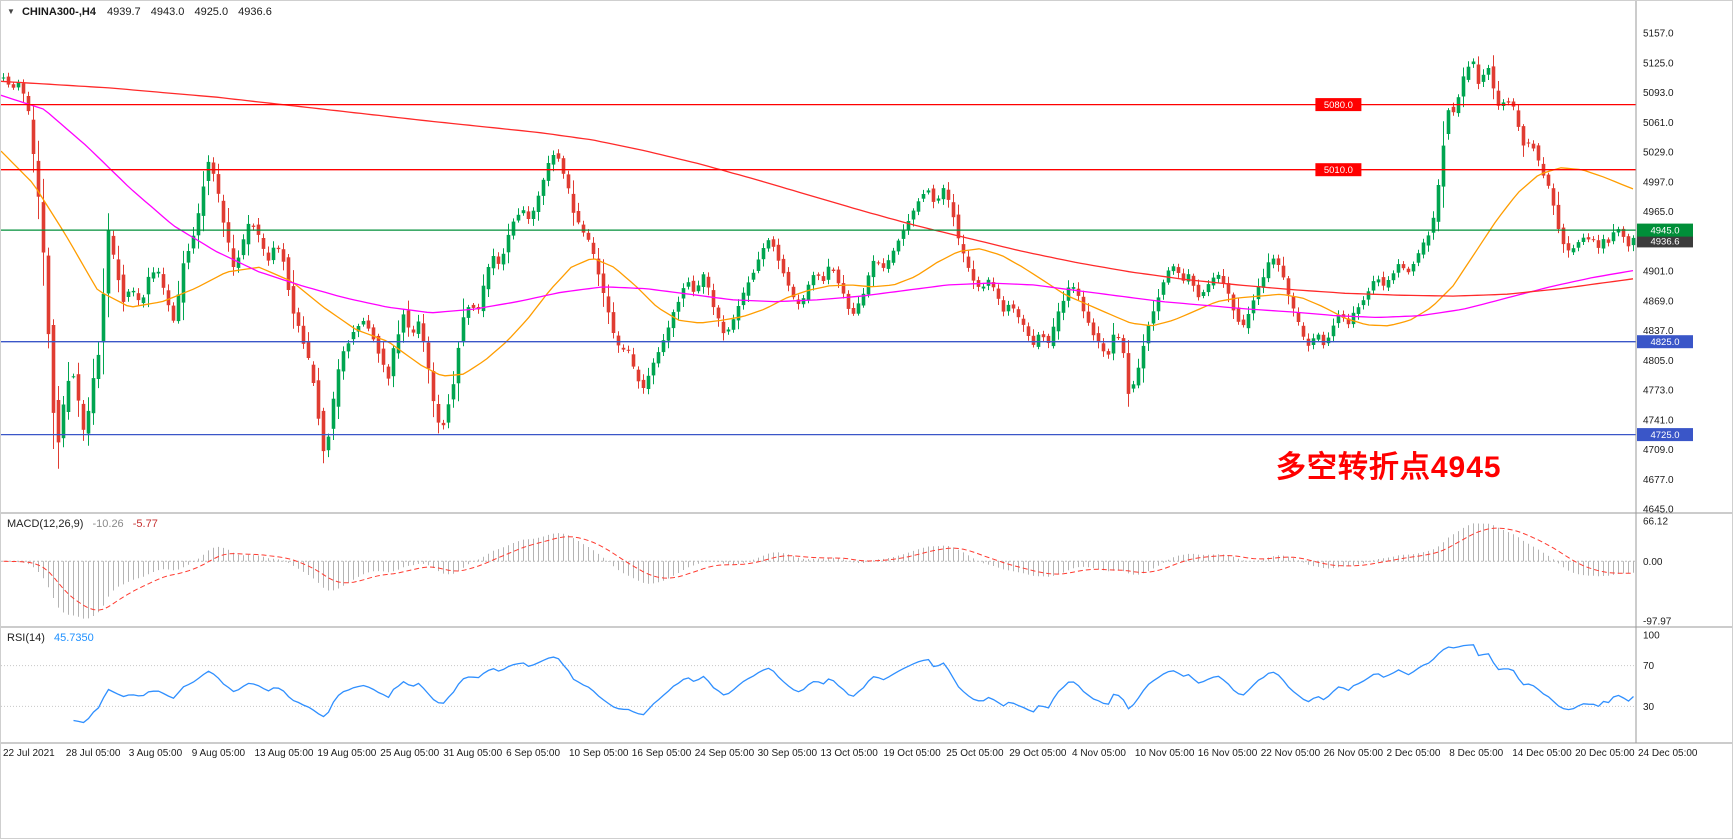  What do you see at coordinates (1653, 562) in the screenshot?
I see `macd-axis-label: 0.00` at bounding box center [1653, 562].